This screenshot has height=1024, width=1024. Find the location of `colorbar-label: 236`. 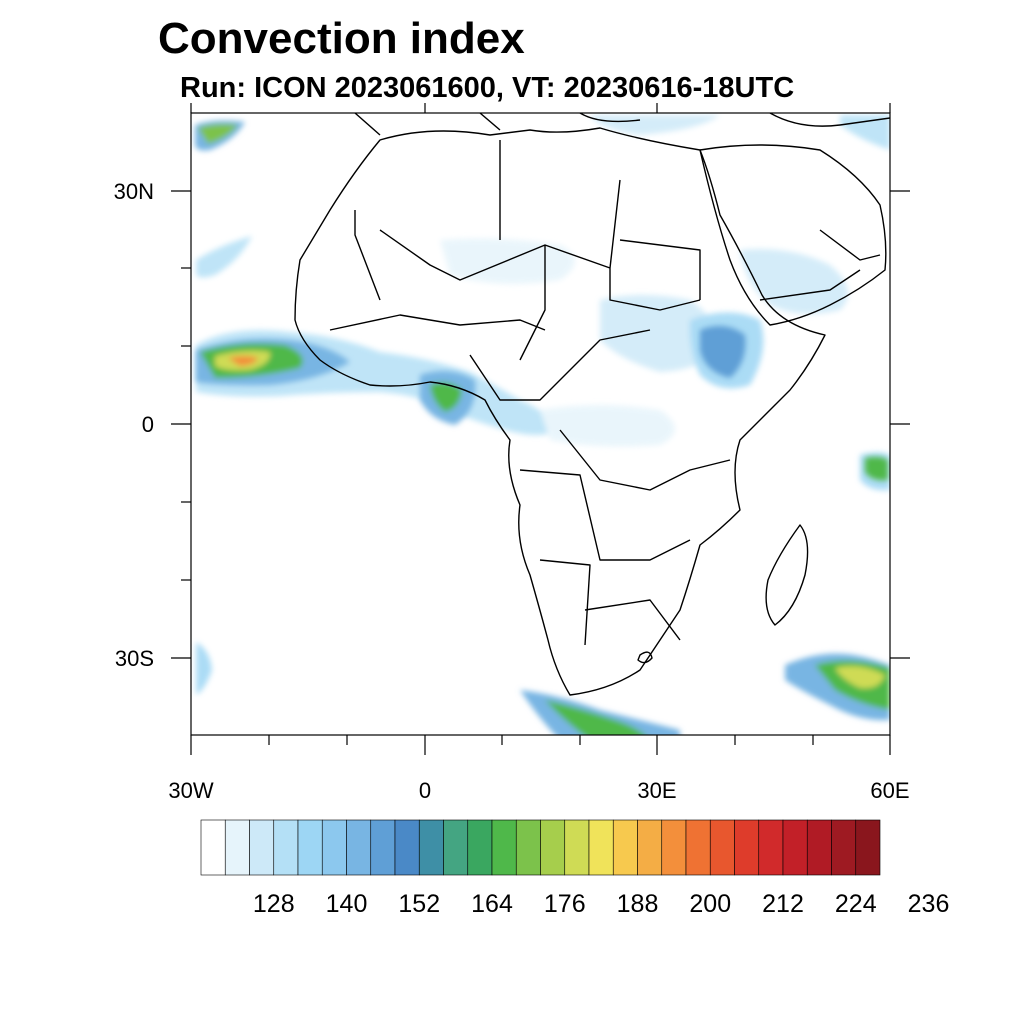

colorbar-label: 236 is located at coordinates (929, 904).